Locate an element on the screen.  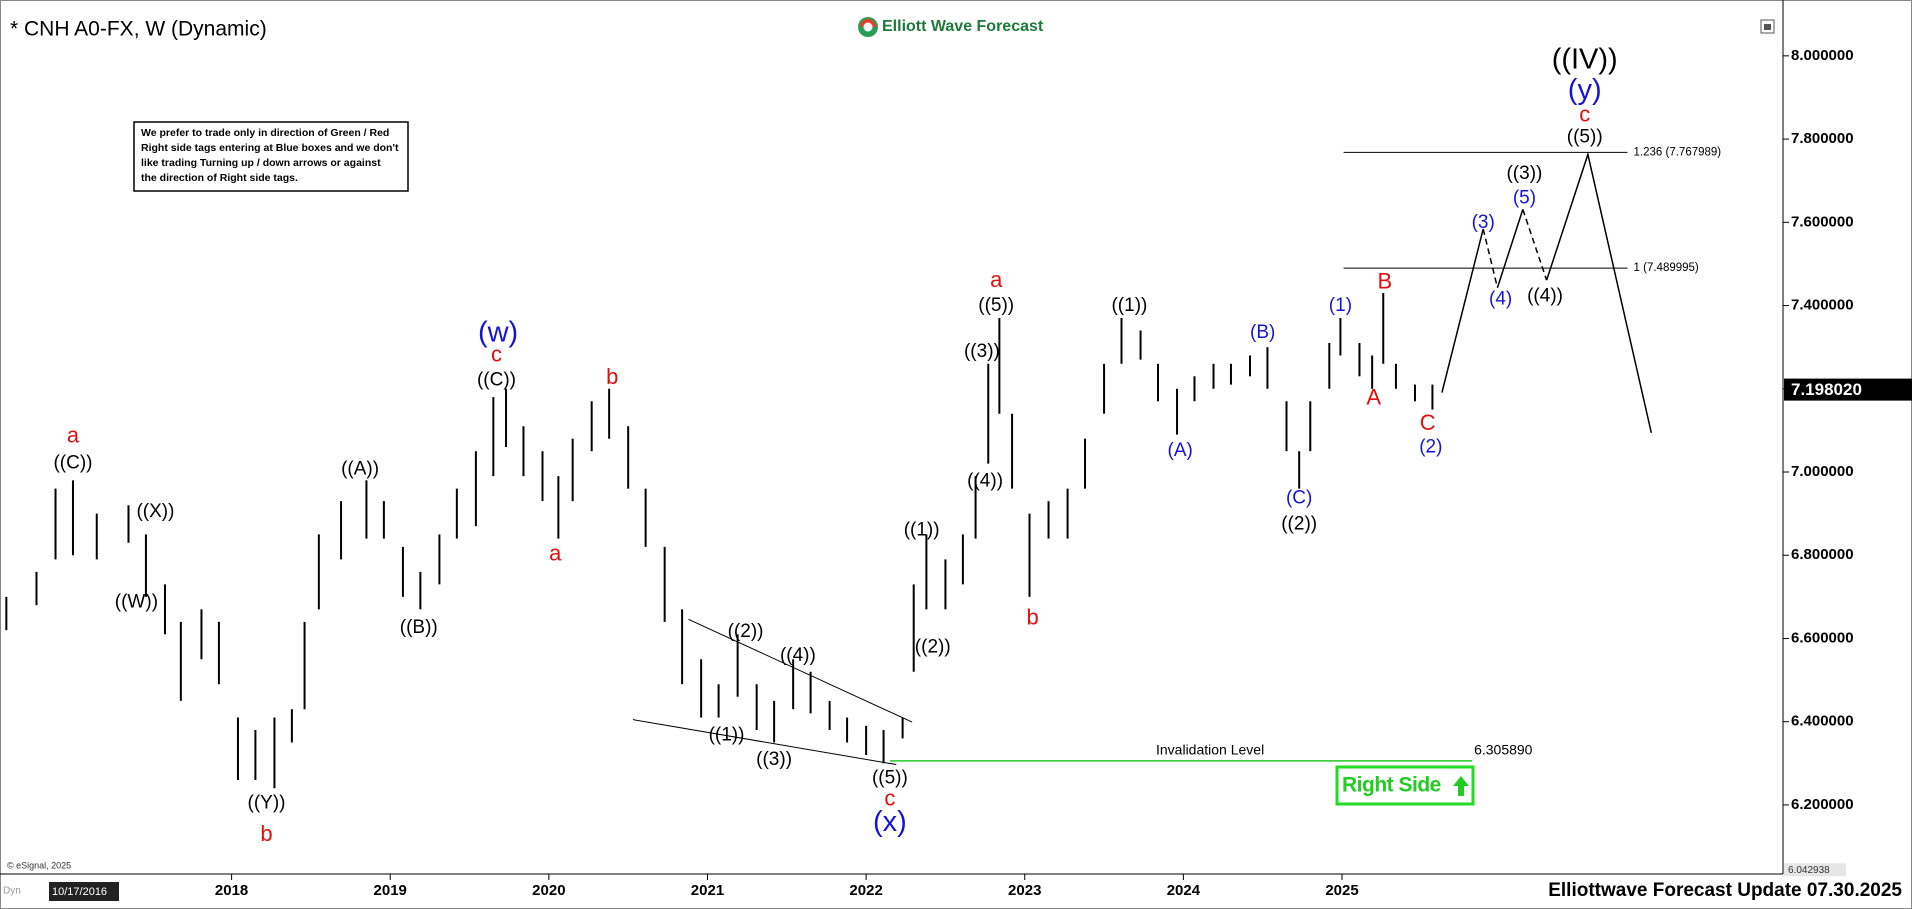
degree-label: (x) is located at coordinates (890, 822).